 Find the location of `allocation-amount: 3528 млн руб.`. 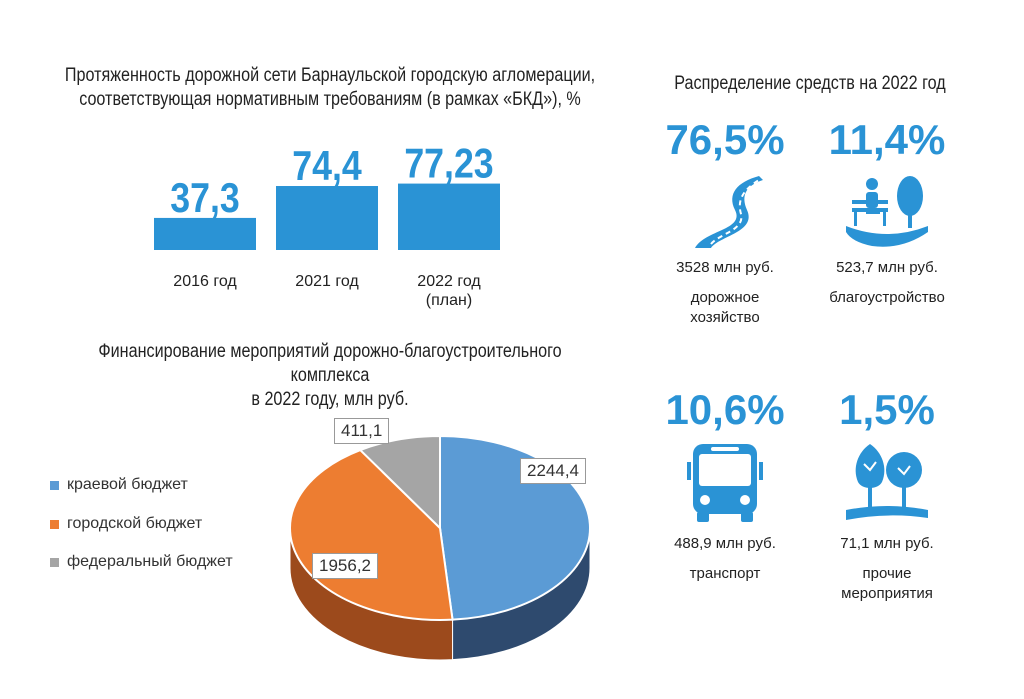

allocation-amount: 3528 млн руб. is located at coordinates (725, 267).